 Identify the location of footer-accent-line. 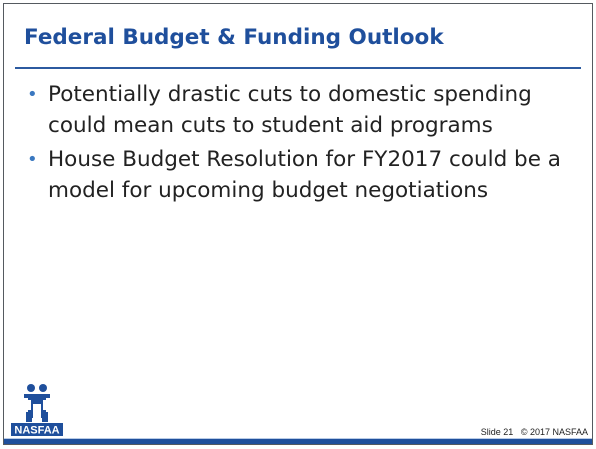
(298, 438).